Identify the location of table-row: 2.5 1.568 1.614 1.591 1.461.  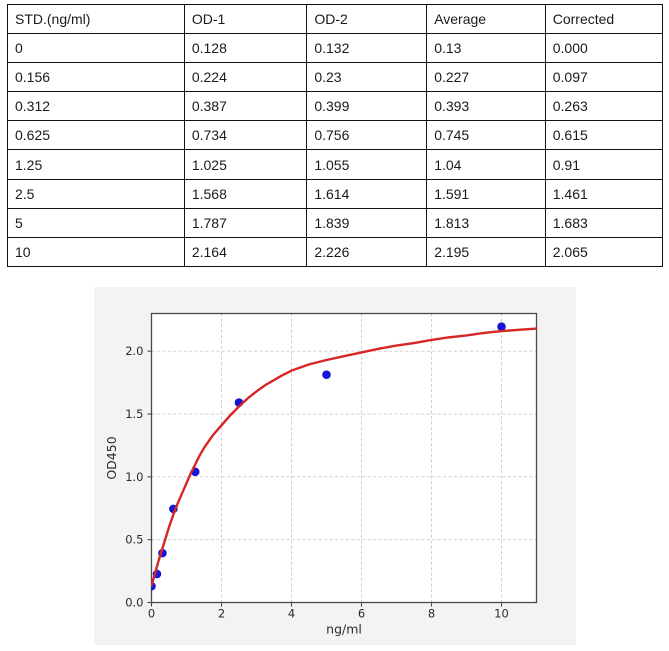
(335, 193).